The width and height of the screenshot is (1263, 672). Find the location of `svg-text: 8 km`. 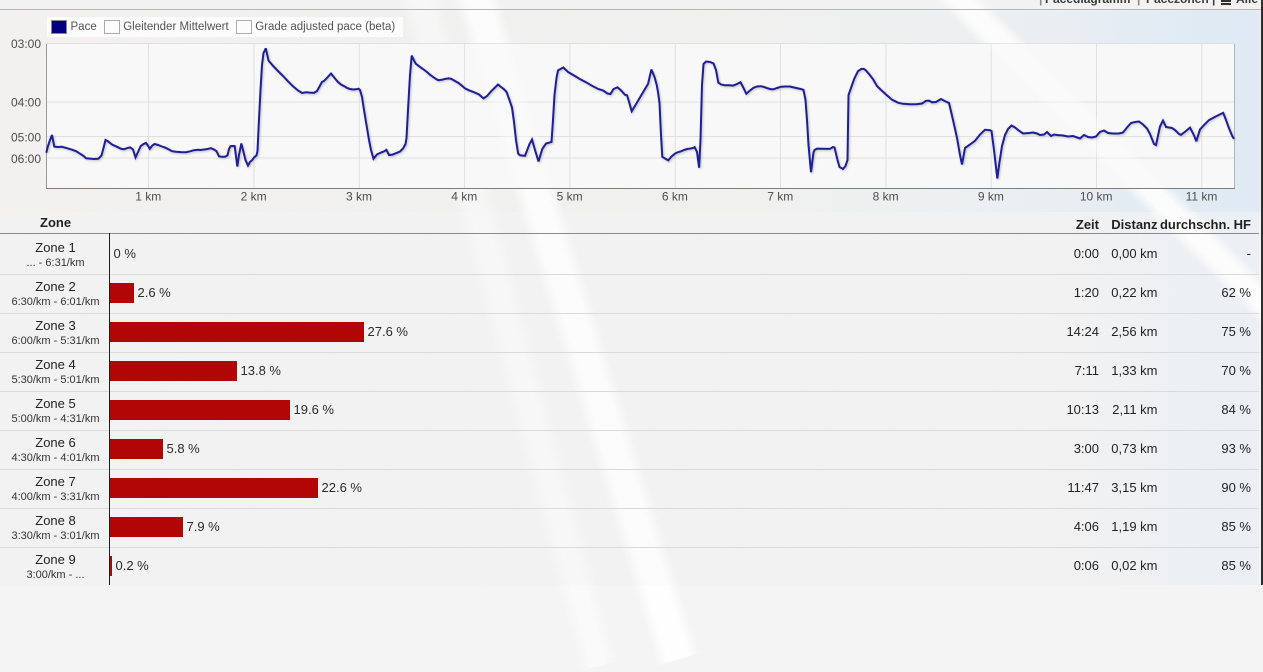

svg-text: 8 km is located at coordinates (886, 197).